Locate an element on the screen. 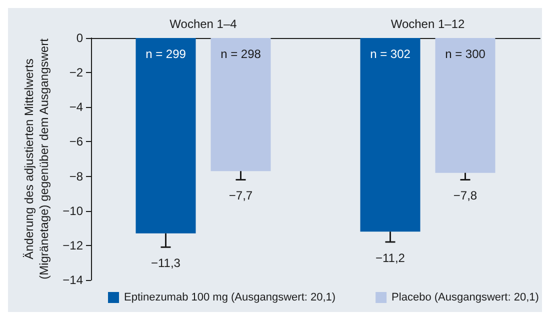 The width and height of the screenshot is (550, 320). x-tick-label: Wochen 1–12 is located at coordinates (427, 24).